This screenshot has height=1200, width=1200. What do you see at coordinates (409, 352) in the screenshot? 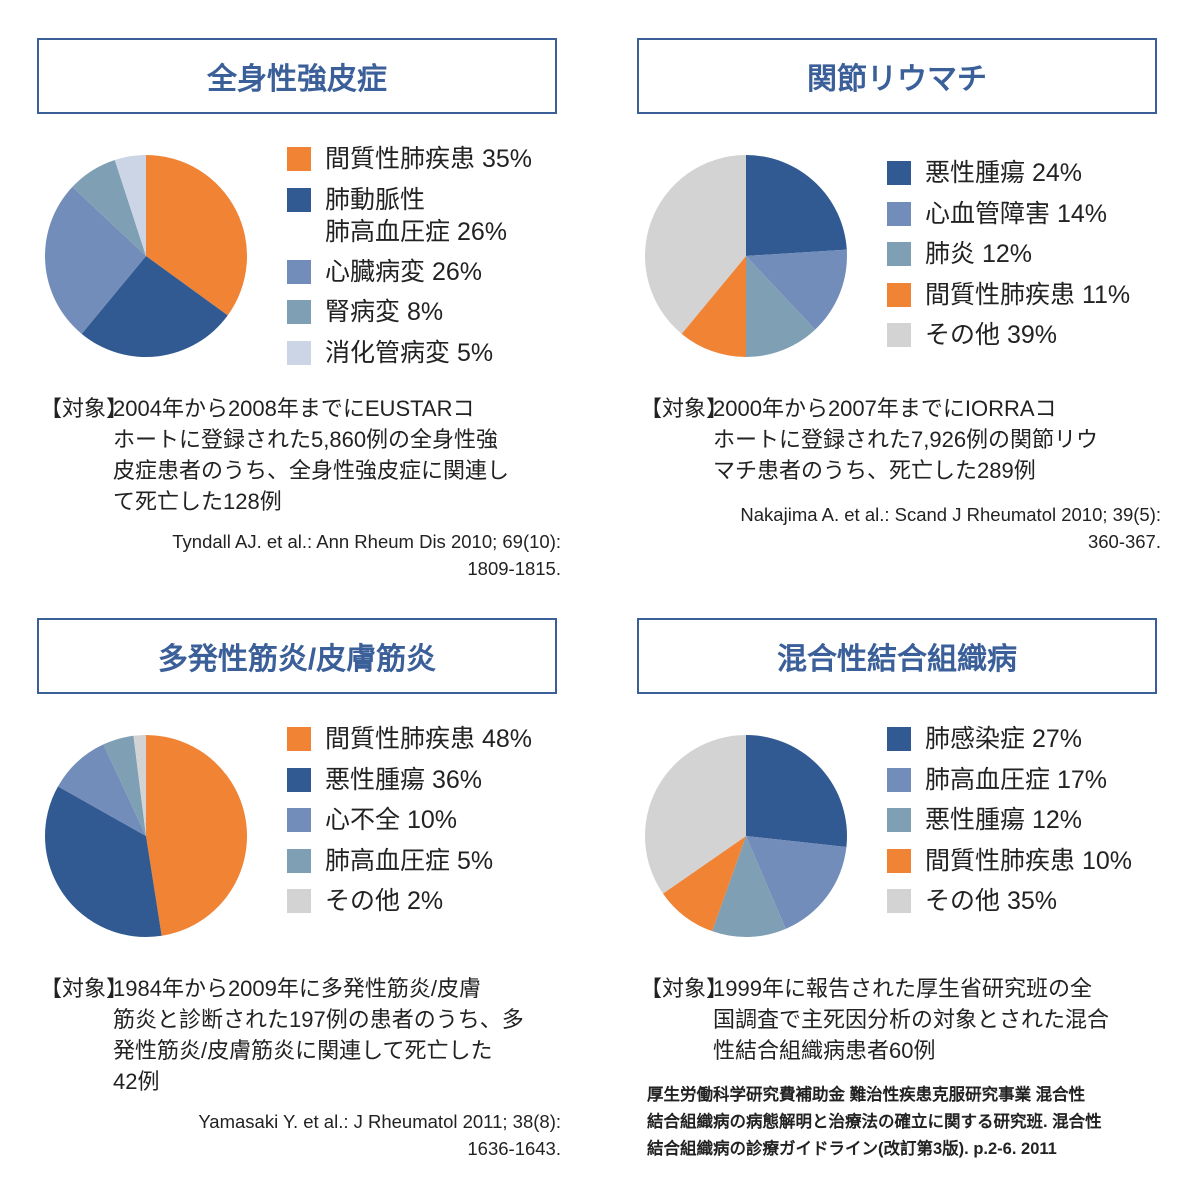
I see `legend-label: 消化管病変 5%` at bounding box center [409, 352].